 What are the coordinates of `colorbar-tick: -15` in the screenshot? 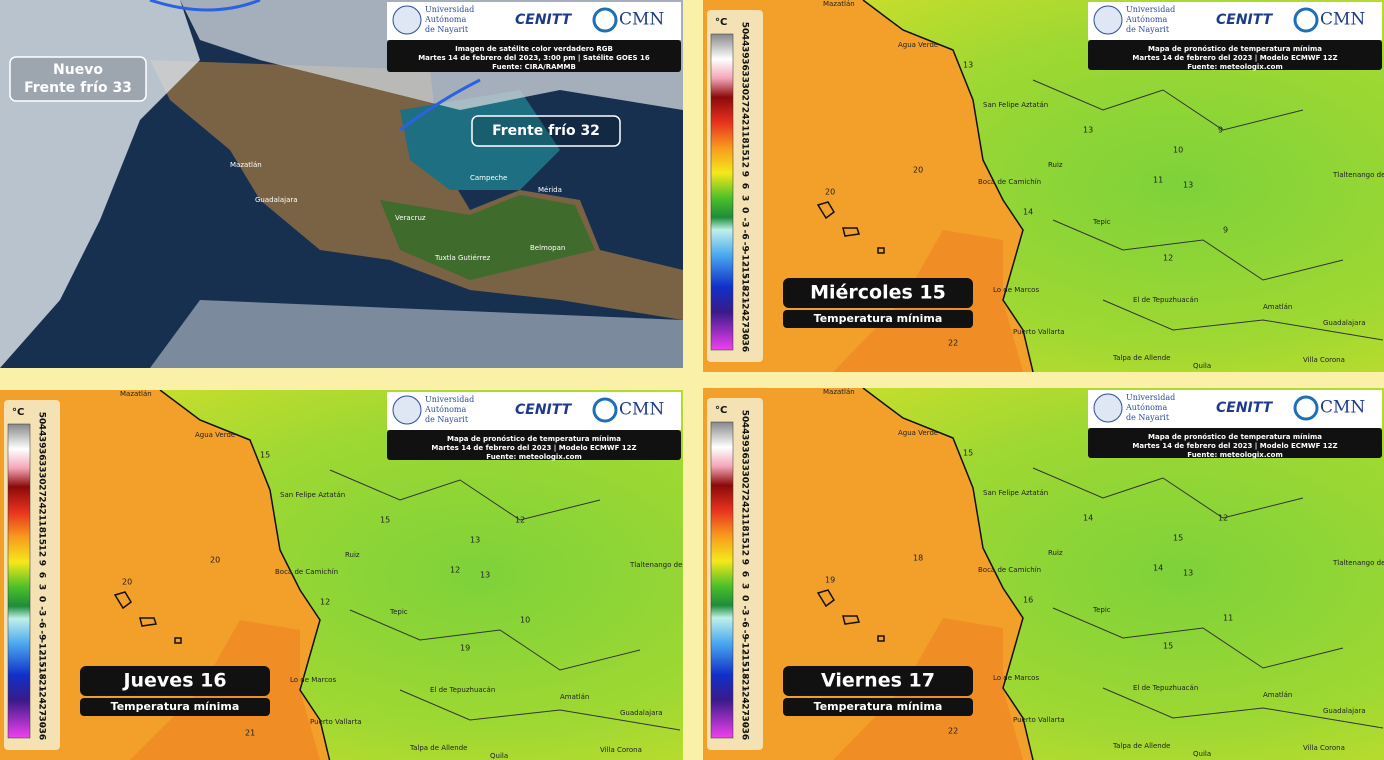 It's located at (42, 659).